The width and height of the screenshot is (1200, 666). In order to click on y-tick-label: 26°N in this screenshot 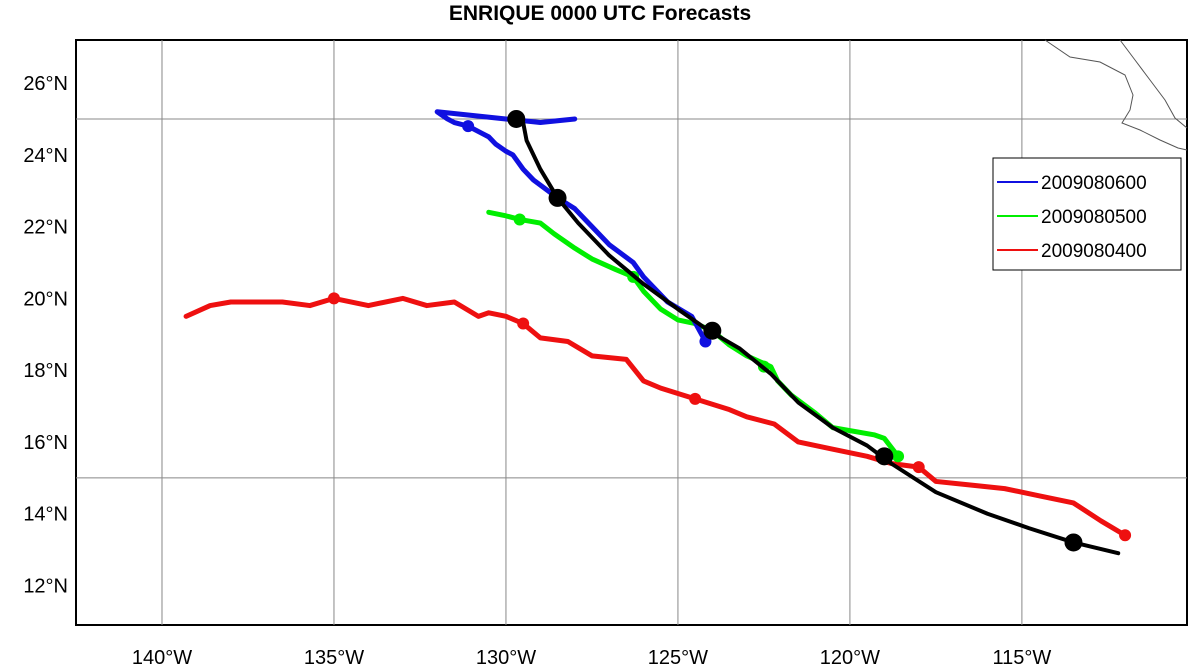, I will do `click(45, 84)`.